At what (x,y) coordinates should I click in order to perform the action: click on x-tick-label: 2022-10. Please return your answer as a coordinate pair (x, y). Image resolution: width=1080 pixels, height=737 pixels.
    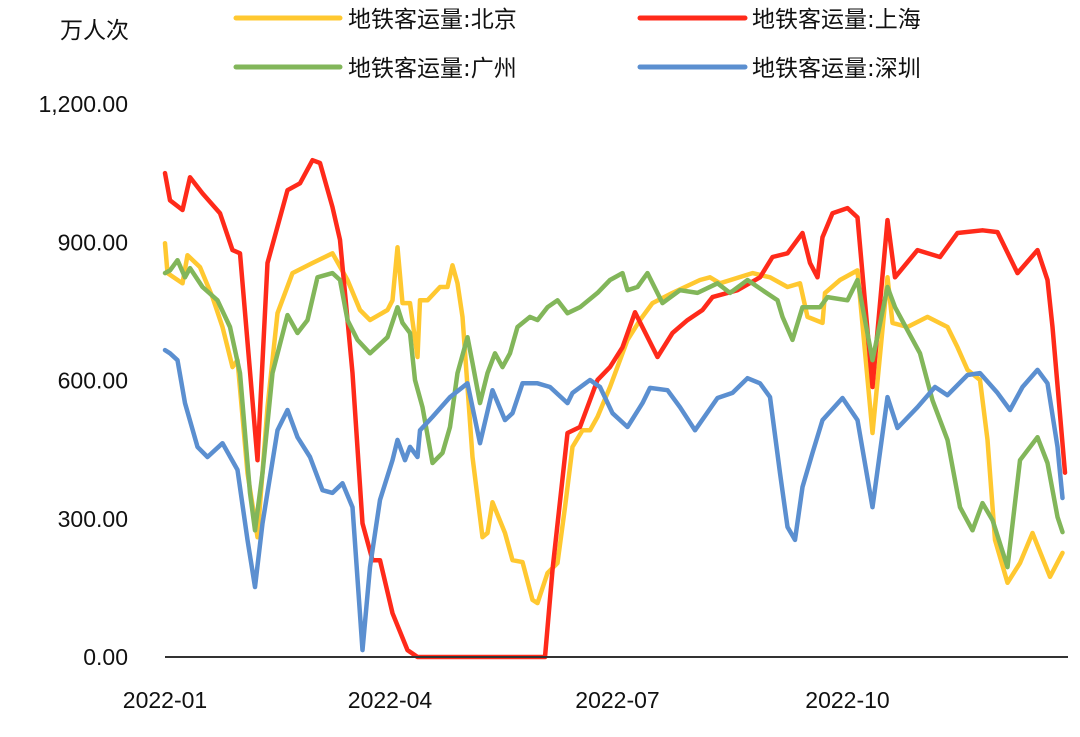
    Looking at the image, I should click on (847, 700).